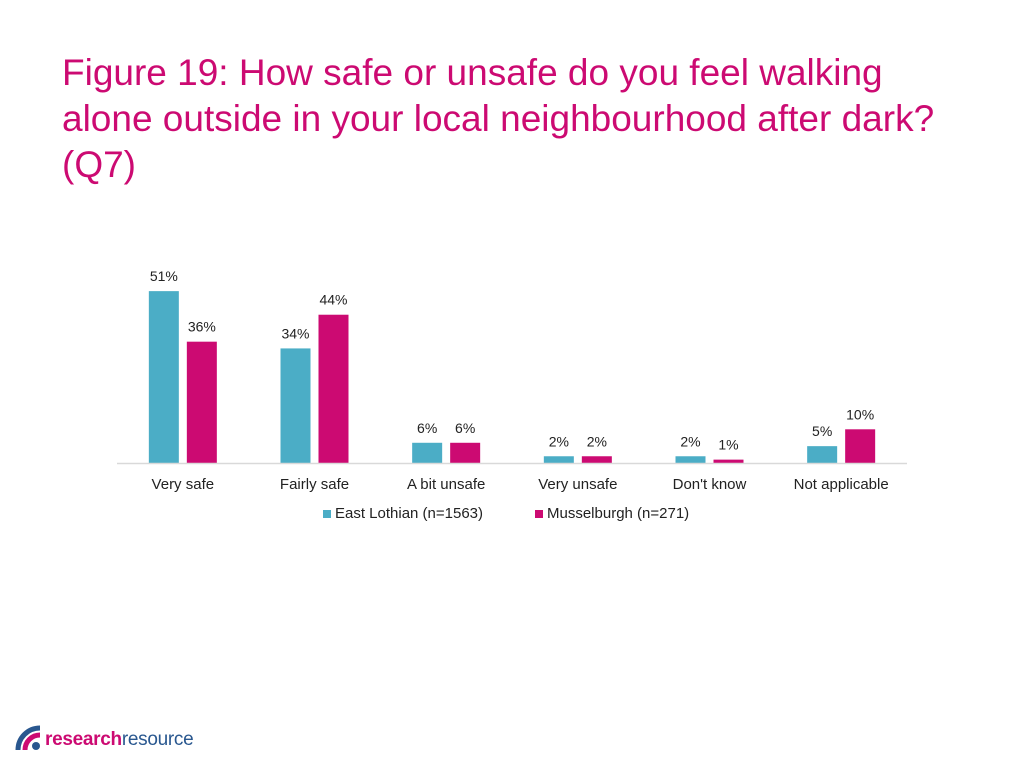 The width and height of the screenshot is (1024, 768). Describe the element at coordinates (164, 276) in the screenshot. I see `data-label-very-safe-series-1: 51%` at that location.